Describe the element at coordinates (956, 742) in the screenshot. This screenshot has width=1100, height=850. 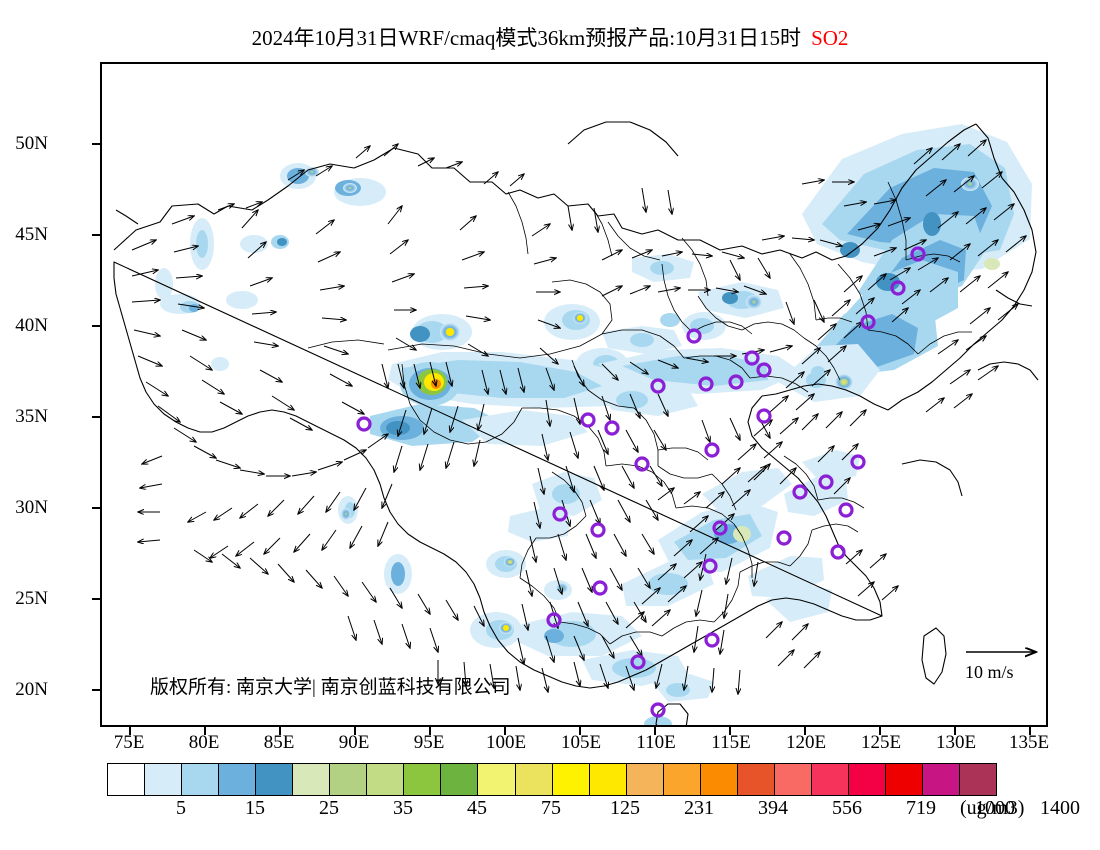
I see `x-axis-label: 130E` at that location.